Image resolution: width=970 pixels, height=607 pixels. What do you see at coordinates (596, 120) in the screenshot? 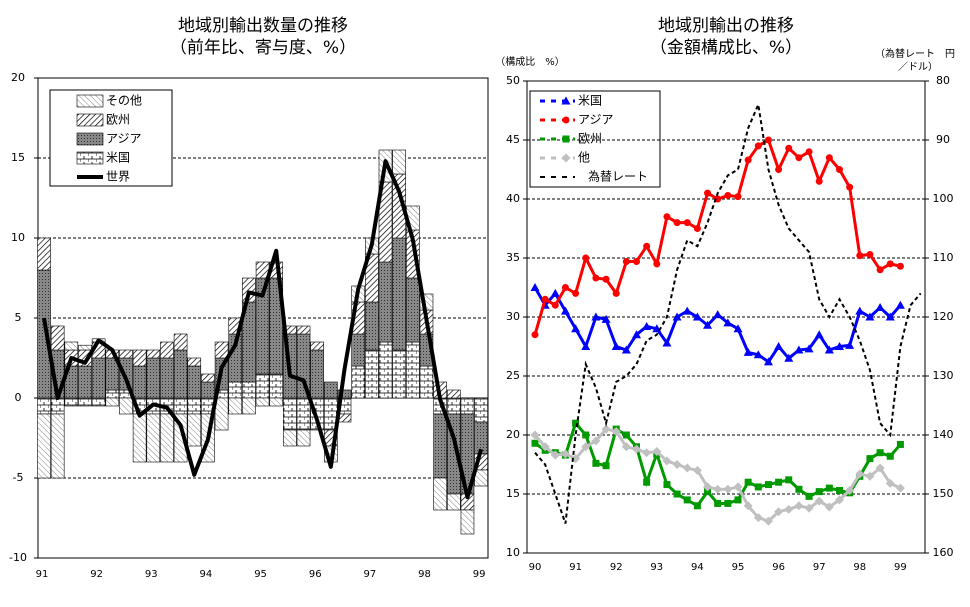
I see `legend-label: アジア` at bounding box center [596, 120].